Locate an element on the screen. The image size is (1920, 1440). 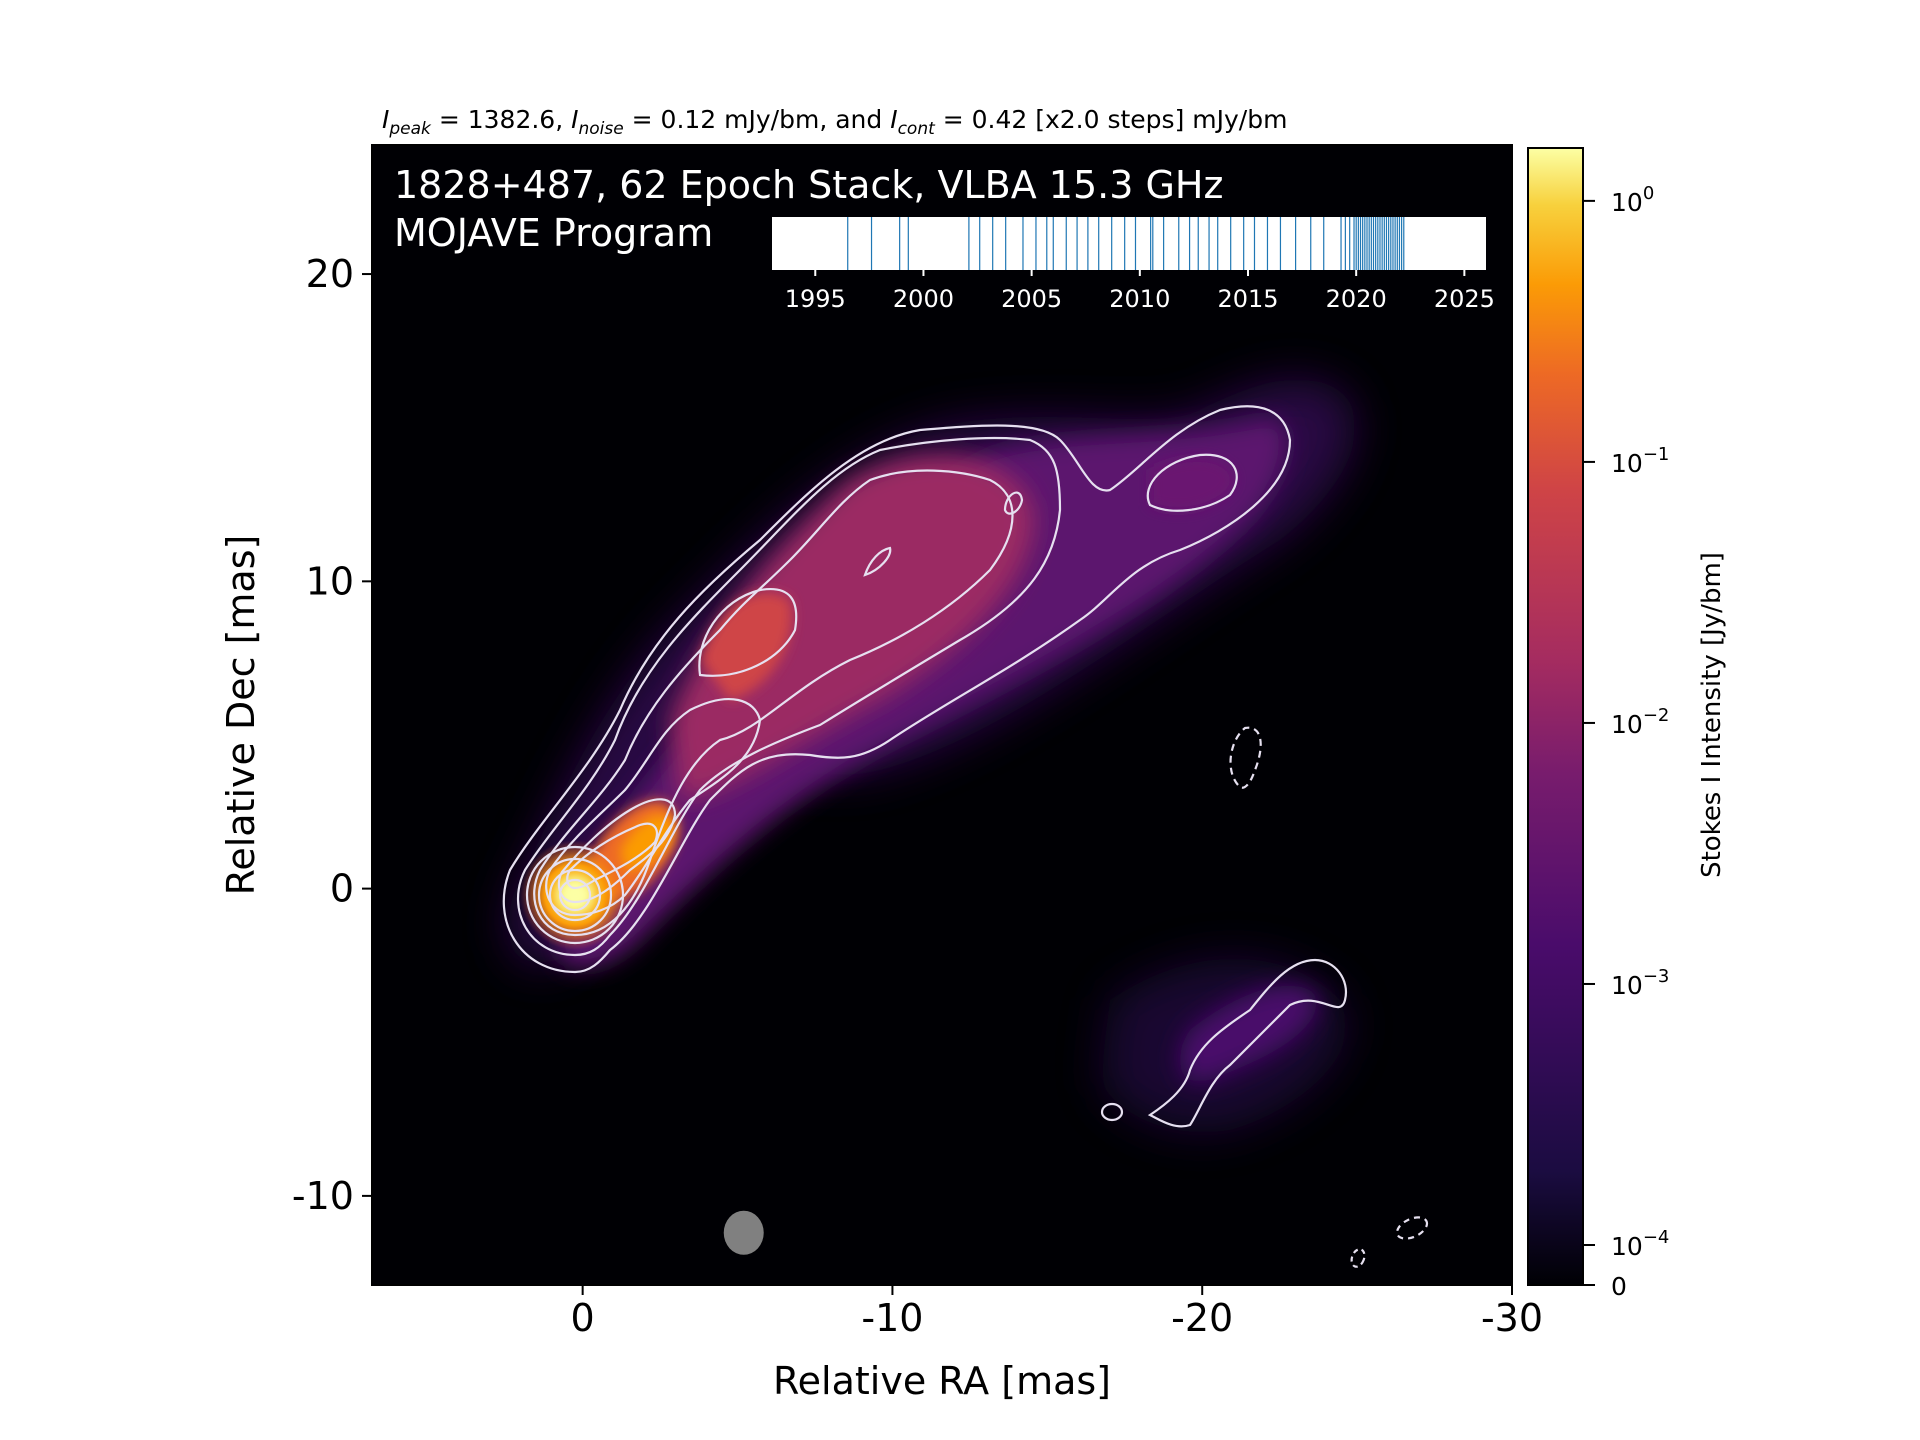
epoch-timeline: 1995 2000 2005 2010 2015 2020 2025 is located at coordinates (1133, 265).